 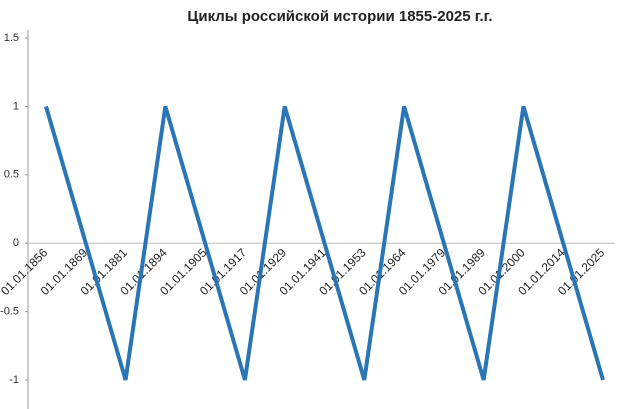 I want to click on y-tick-label: 1, so click(x=16, y=106).